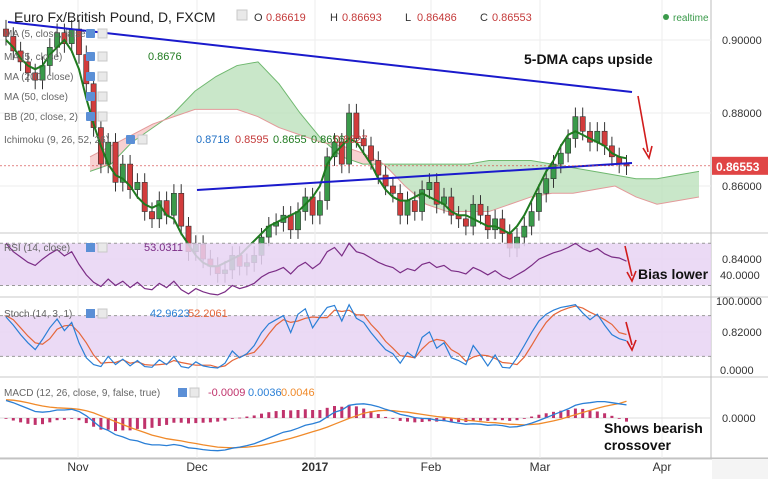  I want to click on lower-trend-line, so click(414, 176).